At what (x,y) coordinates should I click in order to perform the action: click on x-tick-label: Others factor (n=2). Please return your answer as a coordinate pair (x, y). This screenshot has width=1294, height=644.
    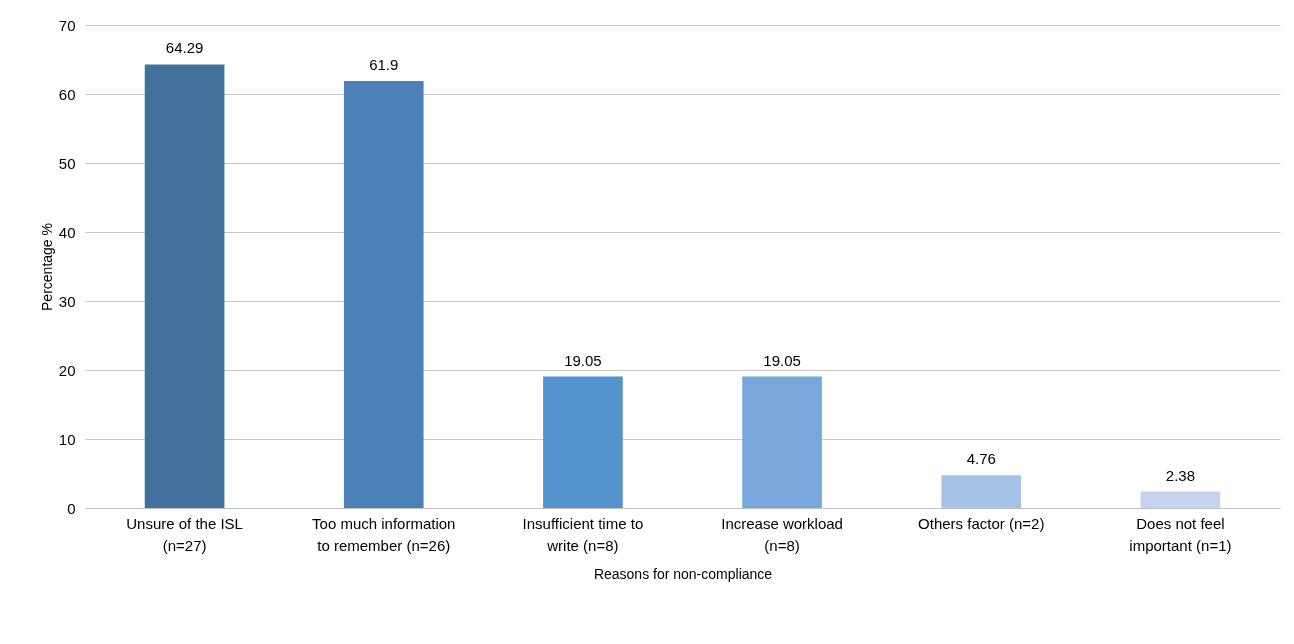
    Looking at the image, I should click on (981, 523).